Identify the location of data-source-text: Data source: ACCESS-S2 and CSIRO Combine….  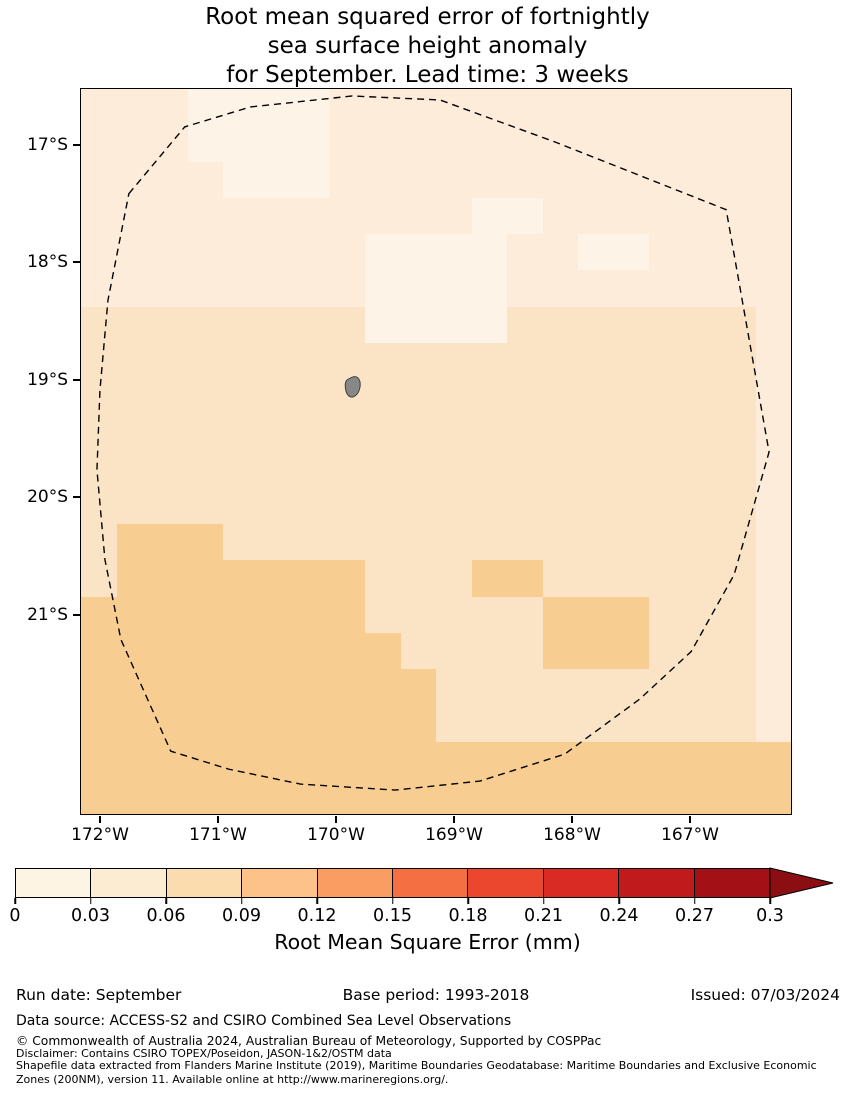
(264, 1021).